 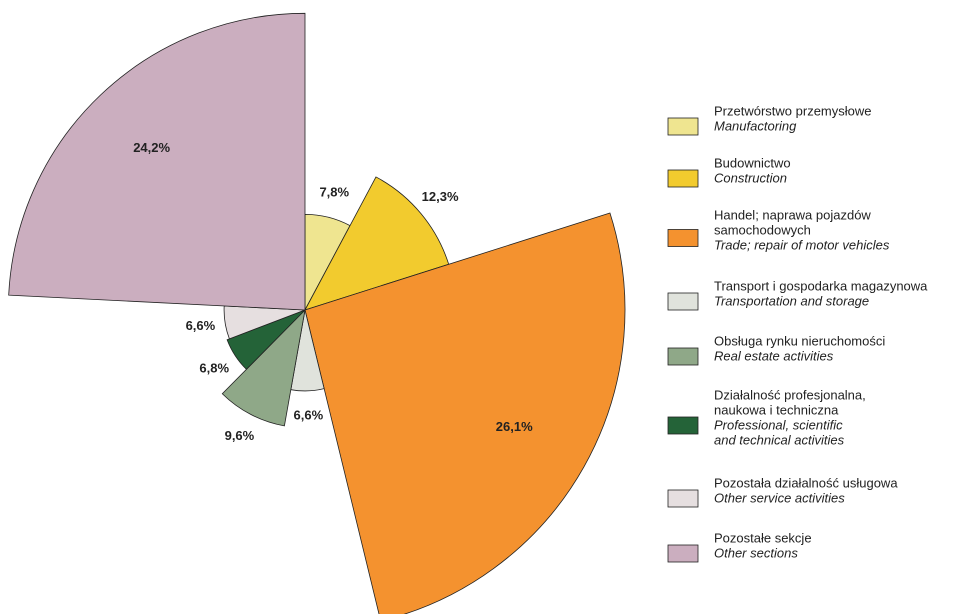 What do you see at coordinates (806, 482) in the screenshot?
I see `legend-label: Pozostała działalność usługowa` at bounding box center [806, 482].